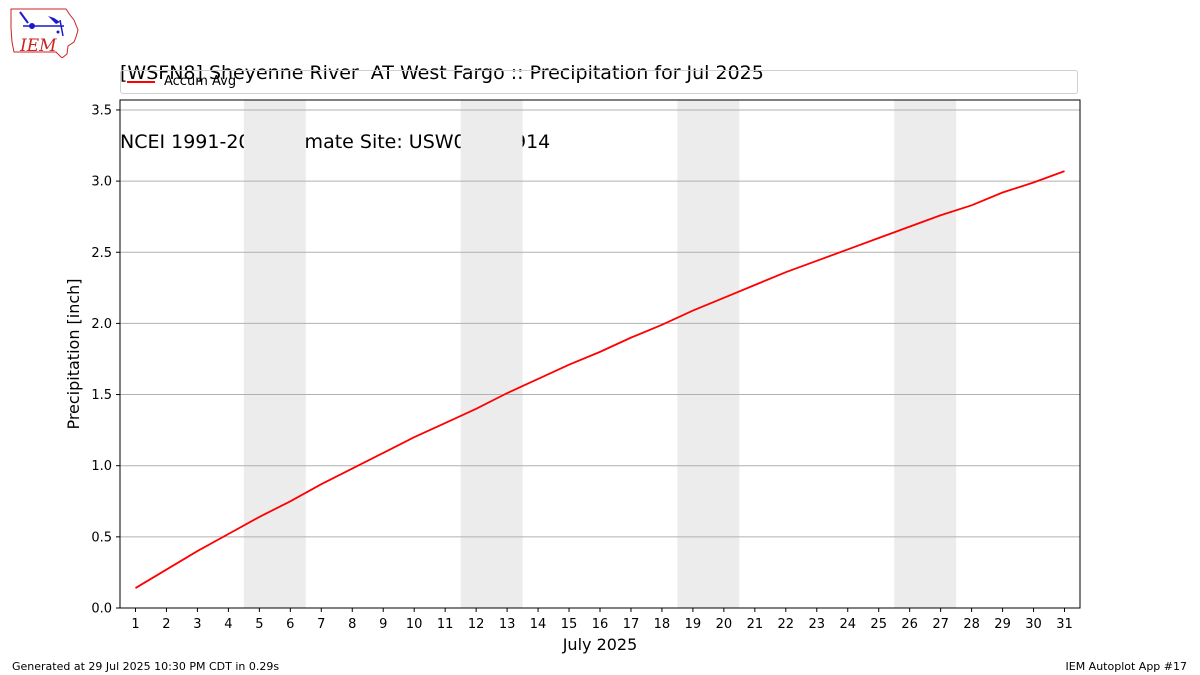 This screenshot has height=675, width=1200. What do you see at coordinates (200, 81) in the screenshot?
I see `legend-label: Accum Avg` at bounding box center [200, 81].